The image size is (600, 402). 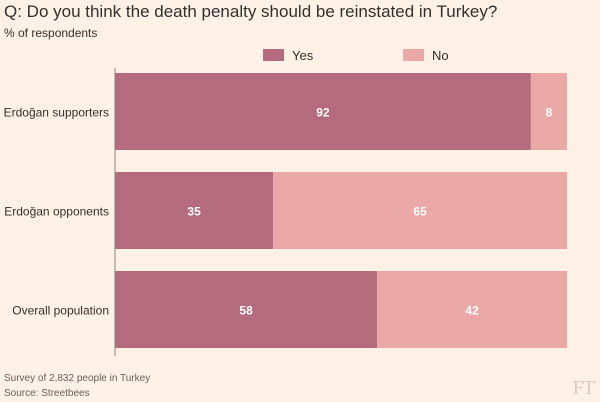 What do you see at coordinates (303, 55) in the screenshot?
I see `legend-label-yes: Yes` at bounding box center [303, 55].